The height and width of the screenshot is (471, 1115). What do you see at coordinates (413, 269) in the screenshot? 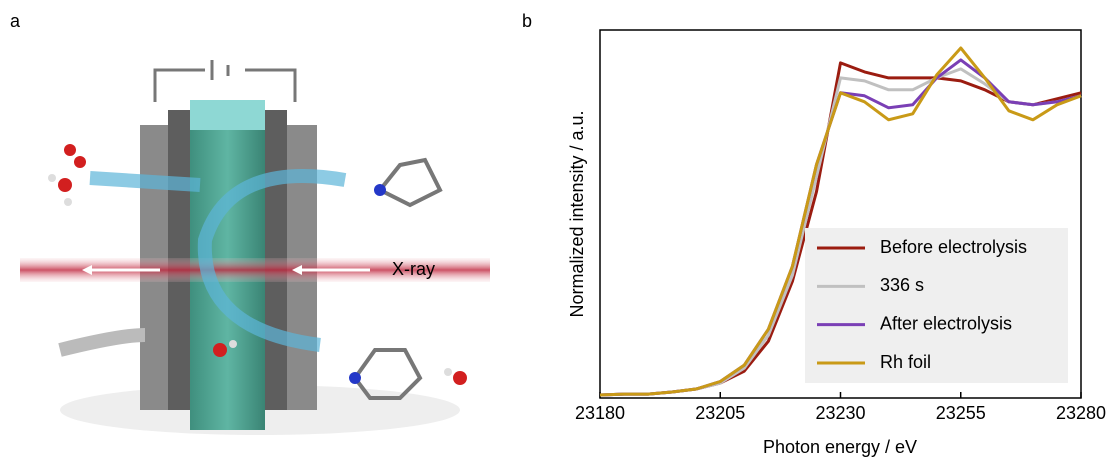
I see `beam-label: X-ray` at bounding box center [413, 269].